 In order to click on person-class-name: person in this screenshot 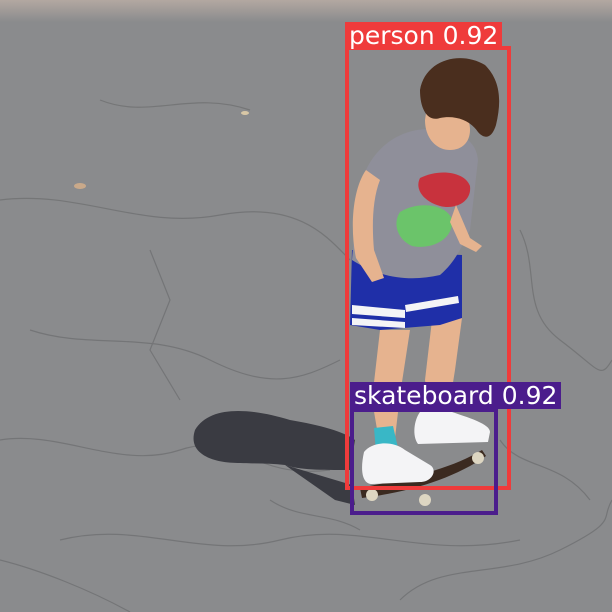, I will do `click(392, 35)`.